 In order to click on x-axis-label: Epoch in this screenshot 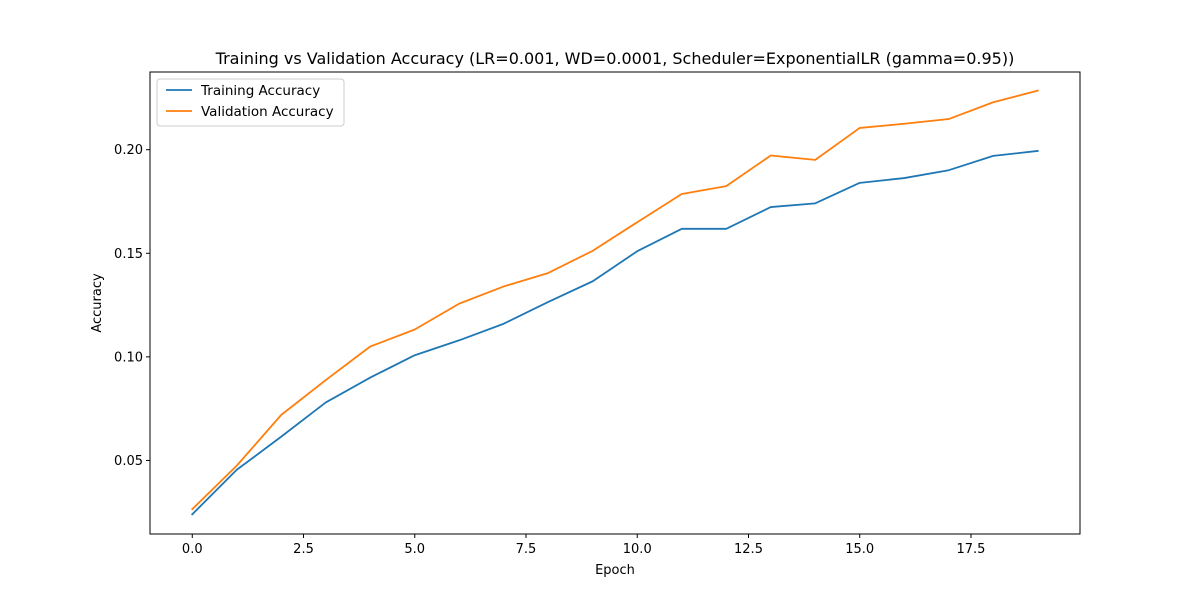, I will do `click(615, 570)`.